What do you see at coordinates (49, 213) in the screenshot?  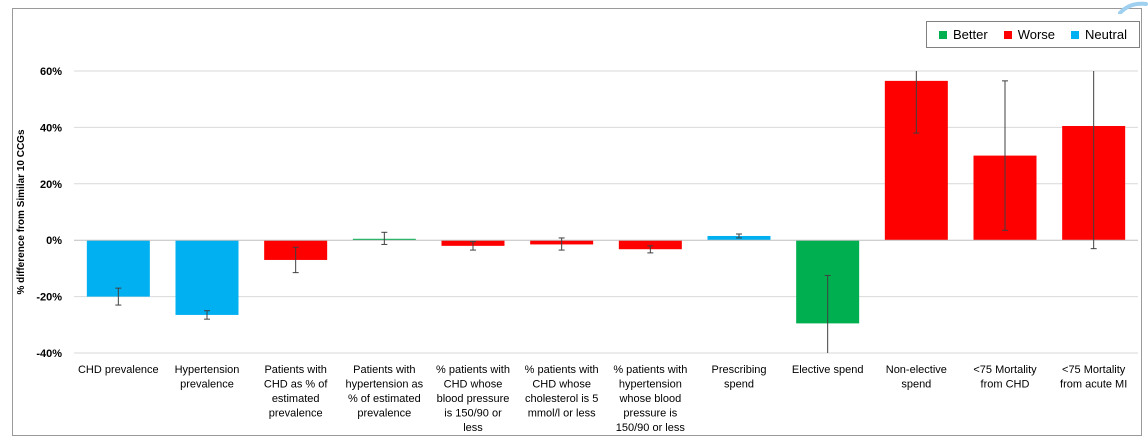 I see `y-tick-labels: -40% -20% 0% 20% 40% 60%` at bounding box center [49, 213].